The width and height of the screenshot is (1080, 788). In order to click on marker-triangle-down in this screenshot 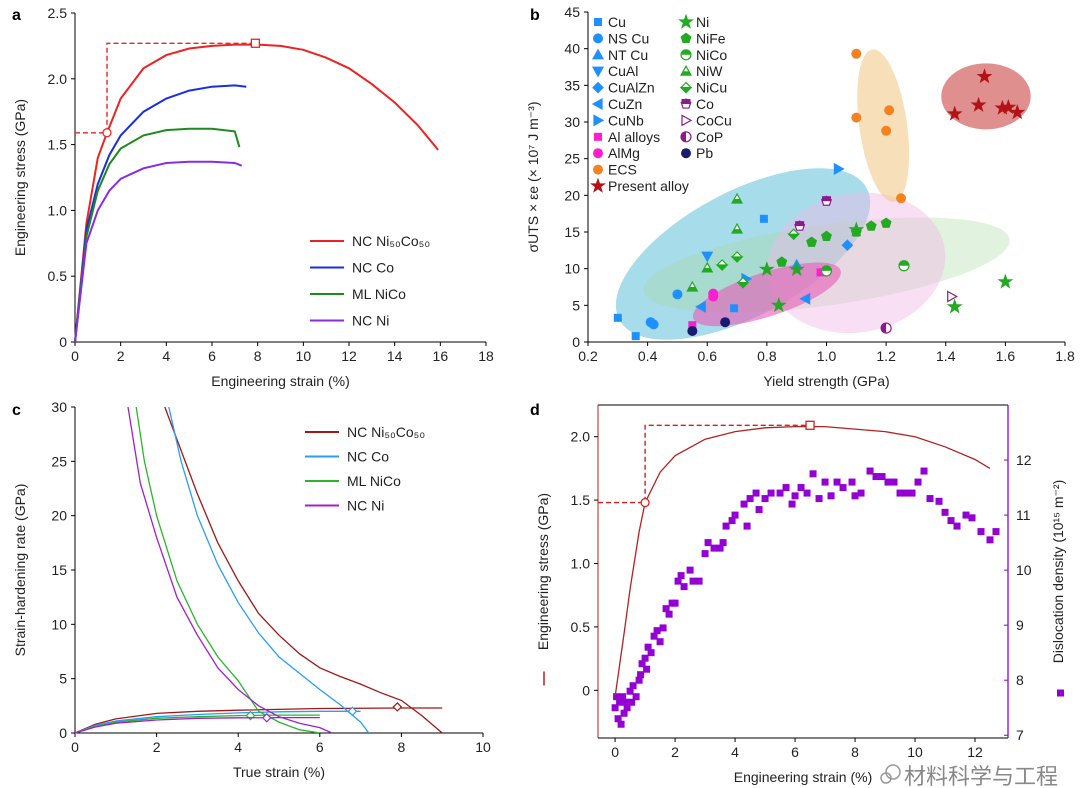, I will do `click(707, 257)`.